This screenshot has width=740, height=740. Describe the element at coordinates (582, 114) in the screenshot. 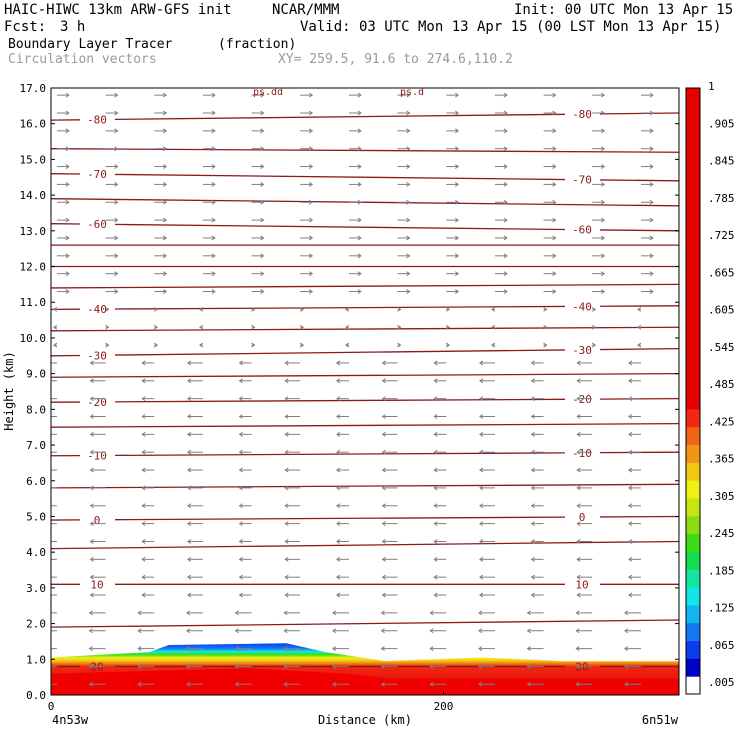

I see `isotherm-label: -80` at that location.